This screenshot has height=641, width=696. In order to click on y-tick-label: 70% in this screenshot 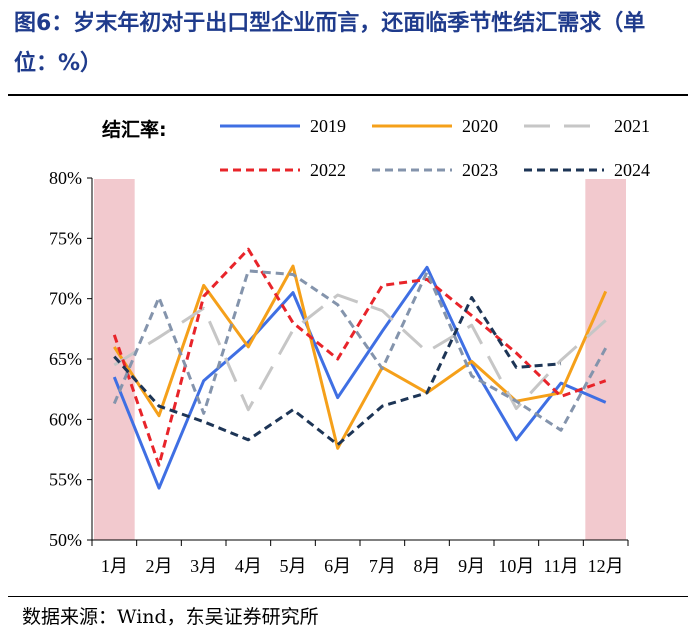, I will do `click(65, 299)`.